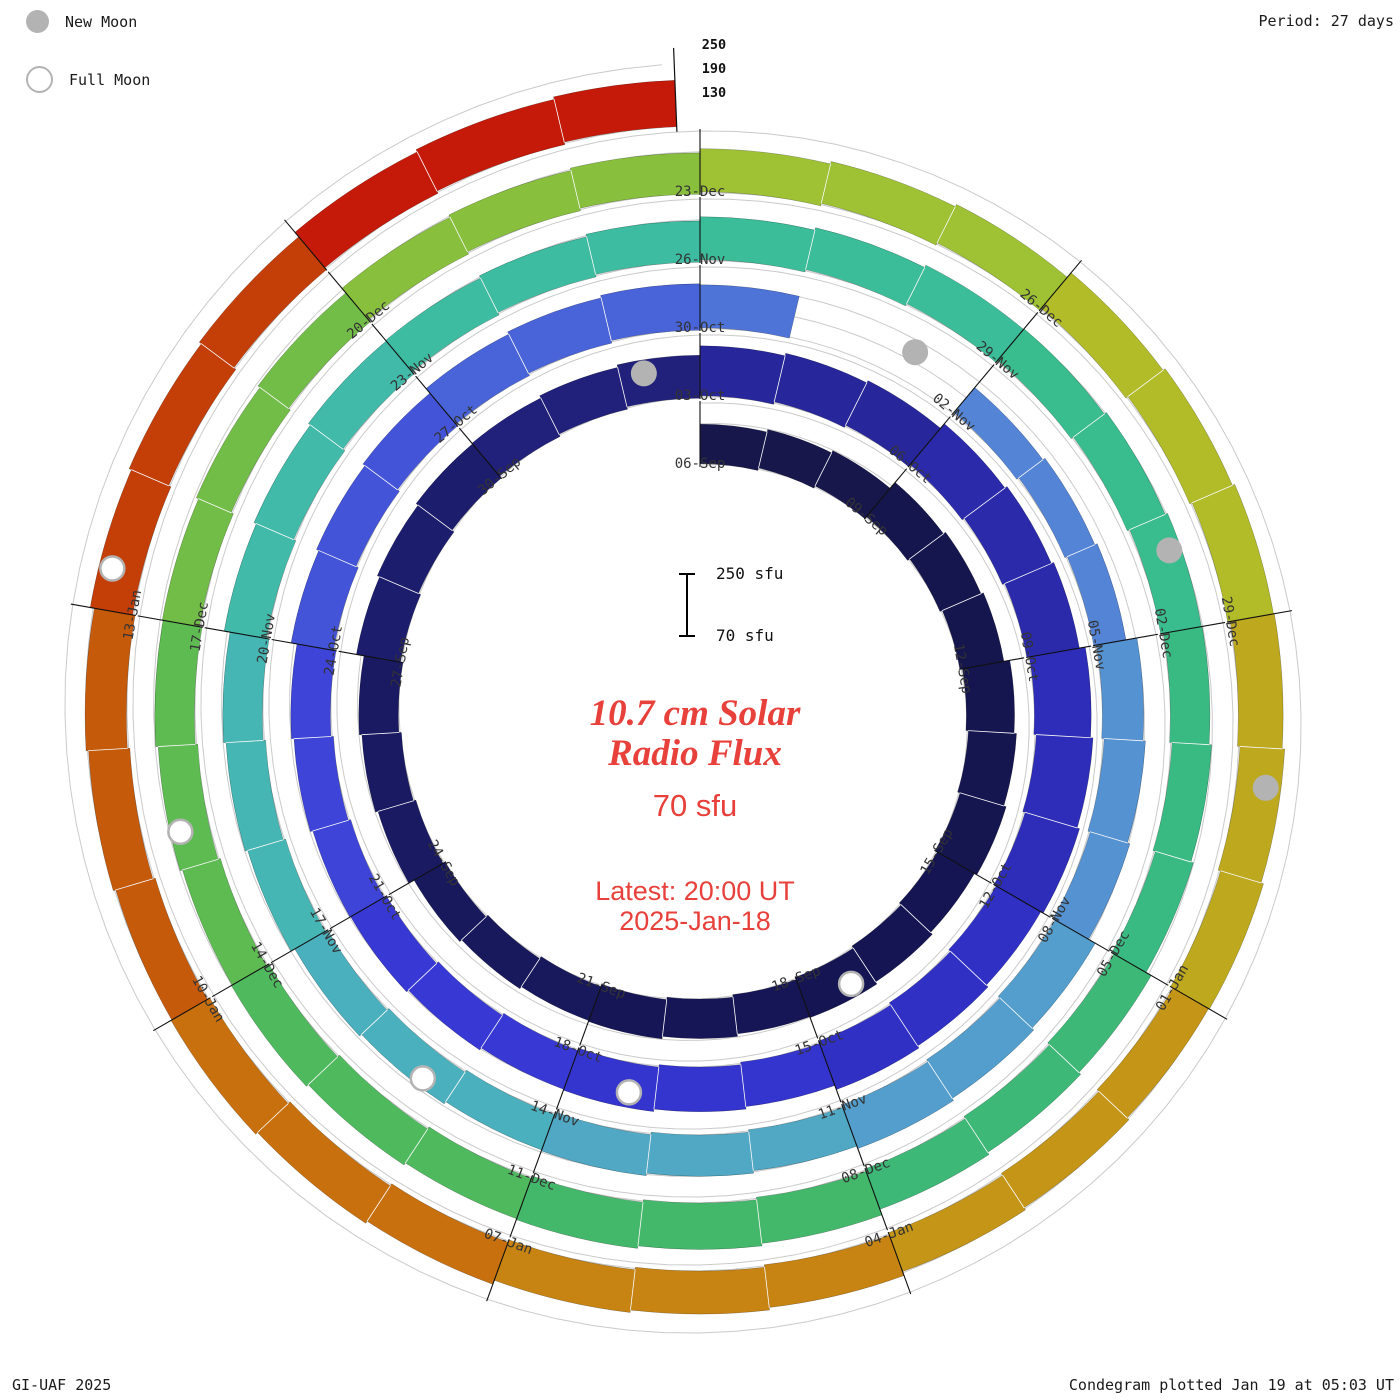  What do you see at coordinates (101, 21) in the screenshot?
I see `new-moon-label: New Moon` at bounding box center [101, 21].